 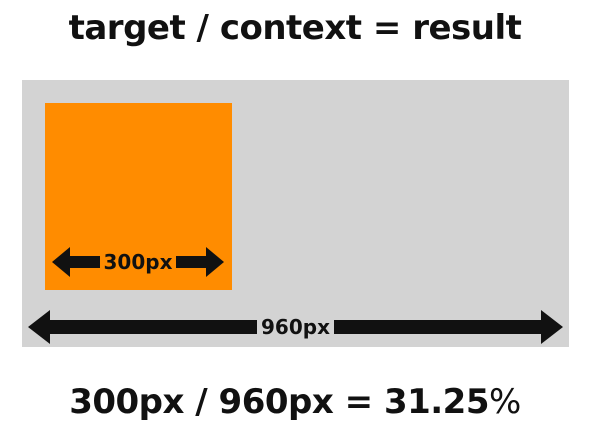 I want to click on target-width-label: 300px, so click(x=138, y=262).